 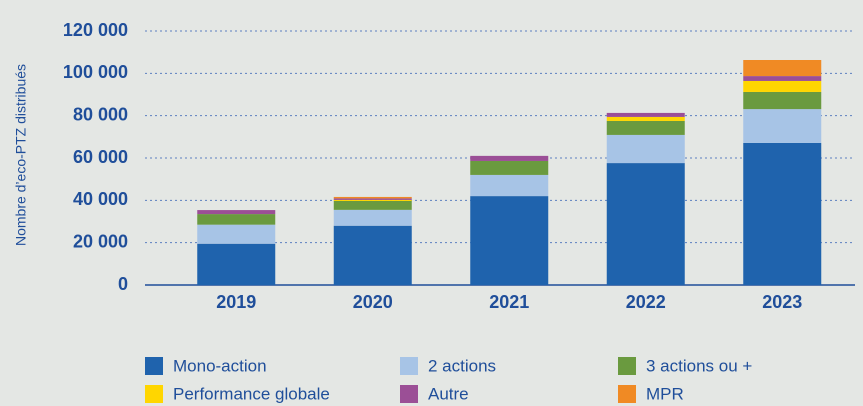 What do you see at coordinates (251, 393) in the screenshot?
I see `legend-label: Performance globale` at bounding box center [251, 393].